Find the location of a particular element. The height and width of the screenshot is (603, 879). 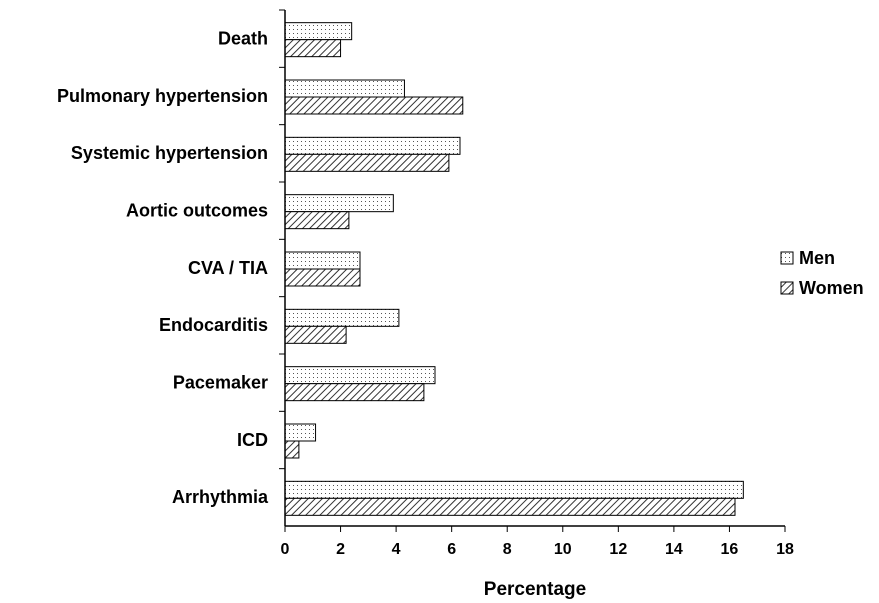

x-tick-label: 18 is located at coordinates (785, 549).